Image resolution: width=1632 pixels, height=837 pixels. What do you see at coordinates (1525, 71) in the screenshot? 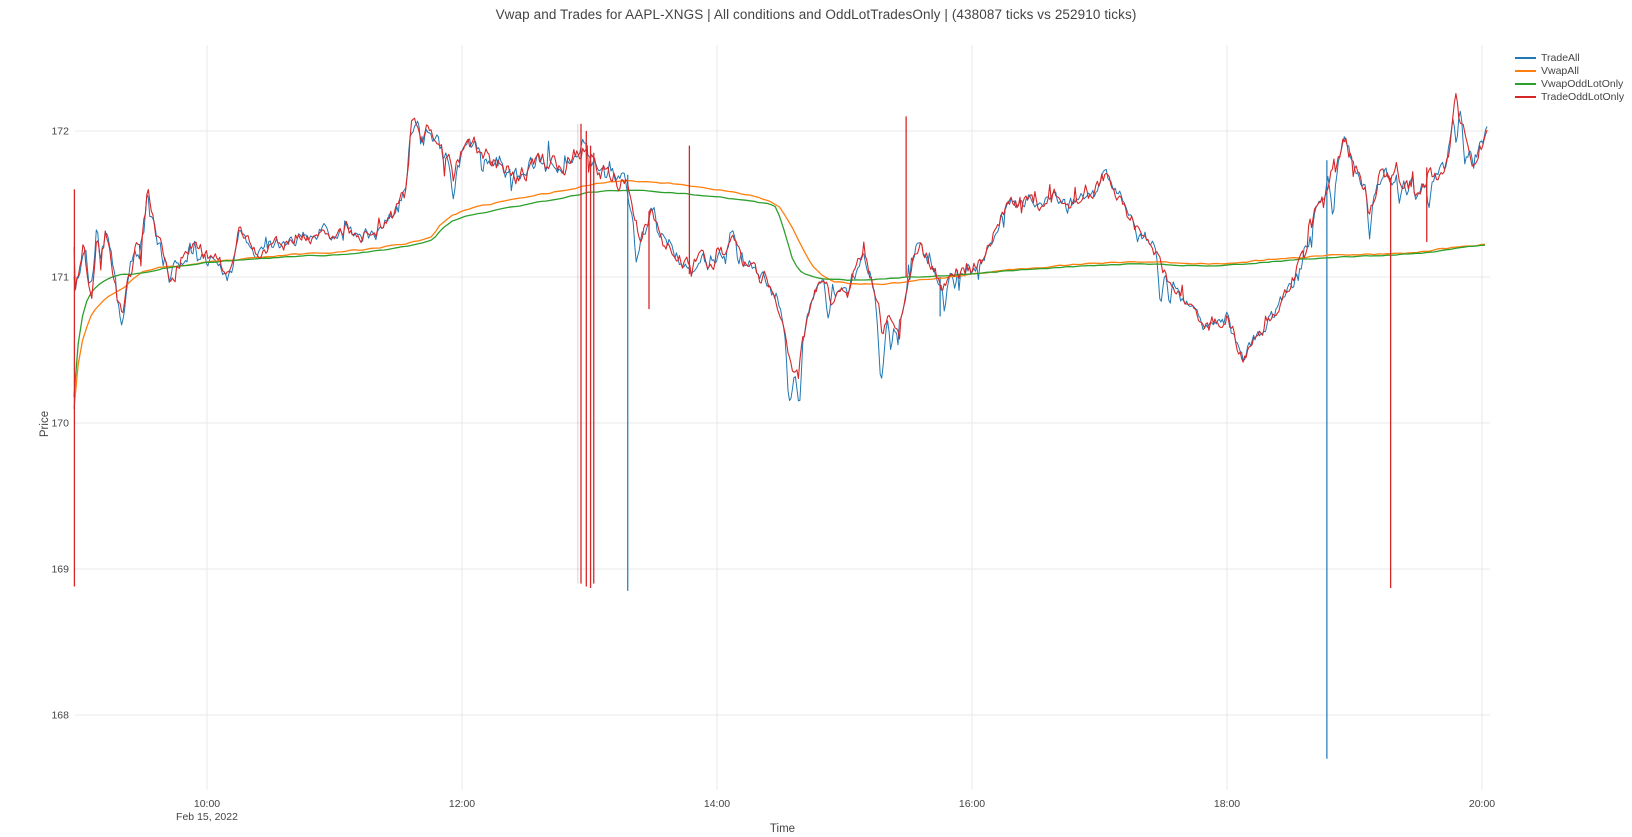
I see `legend-swatch-VwapAll` at bounding box center [1525, 71].